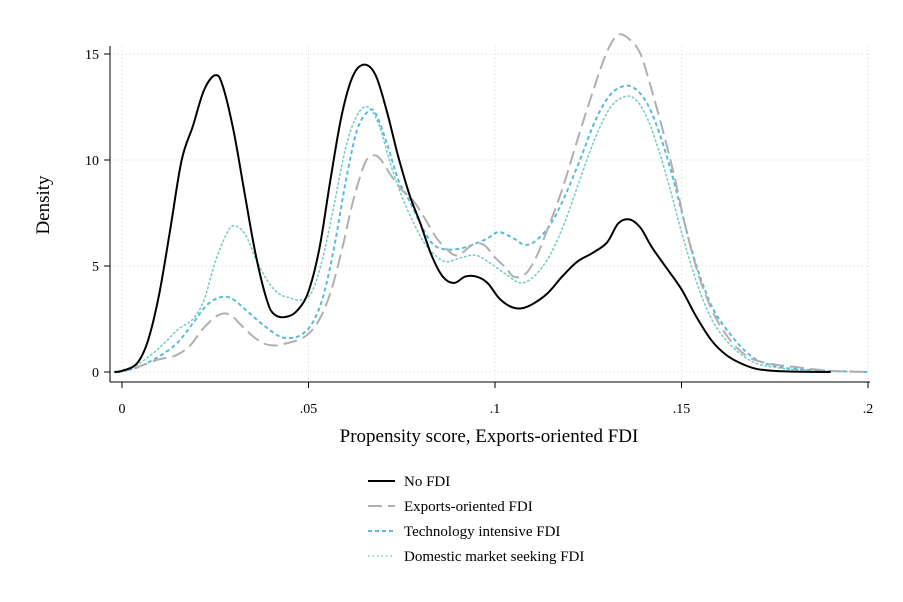 The height and width of the screenshot is (602, 903). What do you see at coordinates (95, 267) in the screenshot?
I see `y-tick-label: 5` at bounding box center [95, 267].